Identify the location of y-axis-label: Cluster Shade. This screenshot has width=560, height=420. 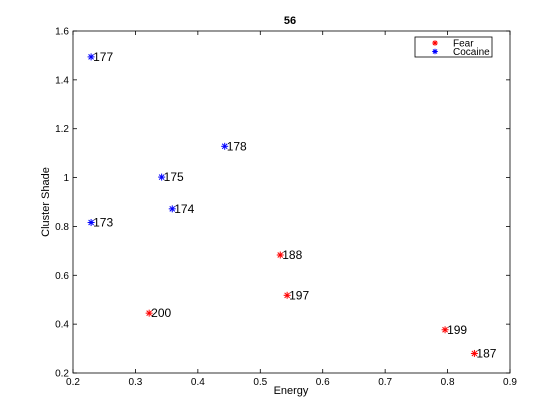
(46, 202).